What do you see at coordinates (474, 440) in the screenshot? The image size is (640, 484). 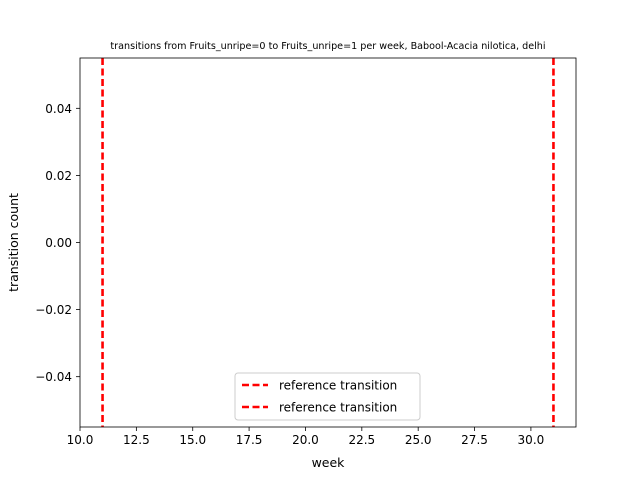 I see `x-tick-label: 27.5` at bounding box center [474, 440].